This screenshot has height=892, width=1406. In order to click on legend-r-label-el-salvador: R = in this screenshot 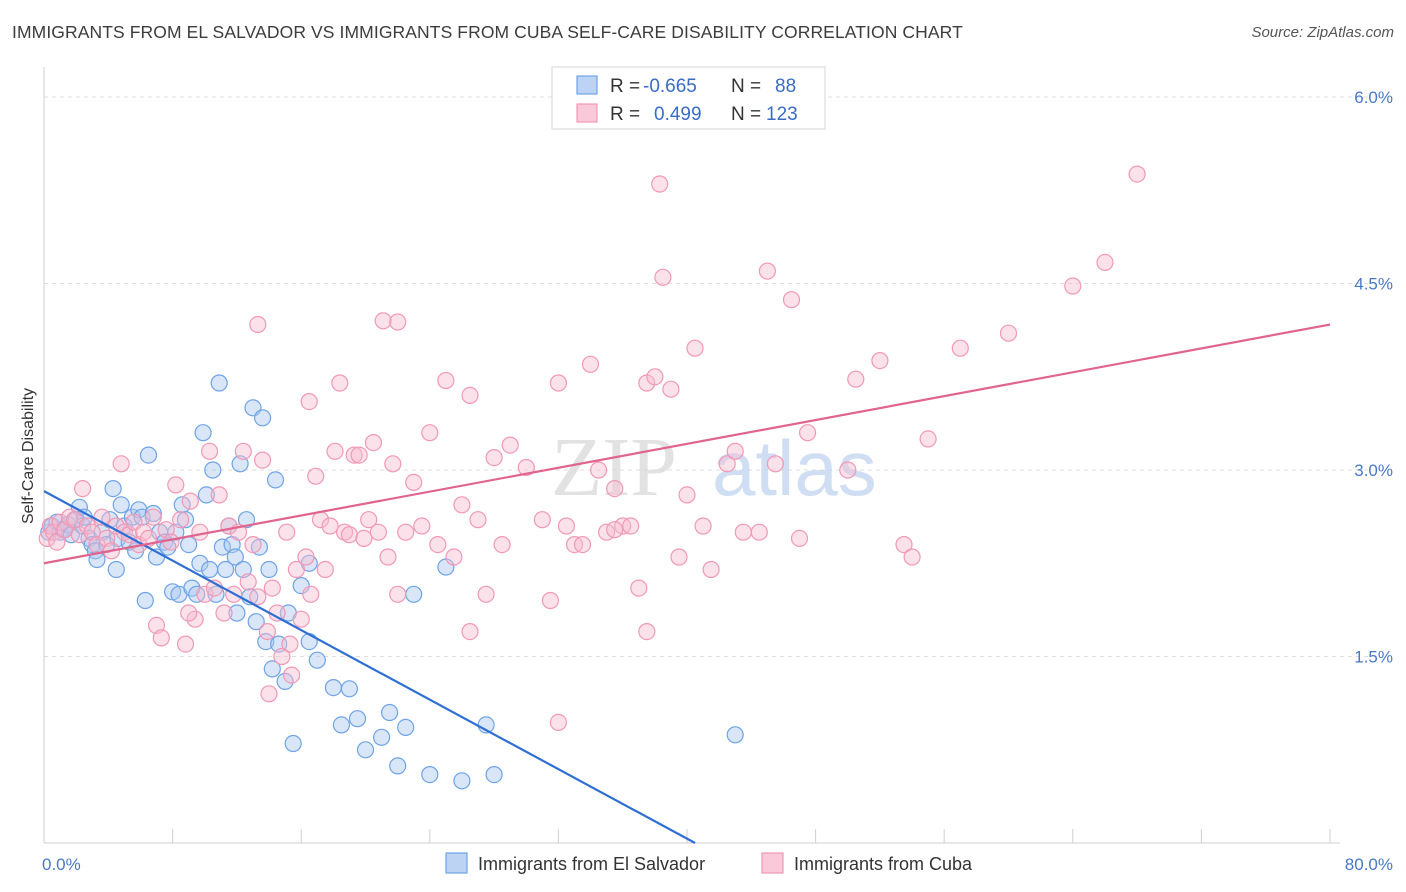, I will do `click(625, 86)`.